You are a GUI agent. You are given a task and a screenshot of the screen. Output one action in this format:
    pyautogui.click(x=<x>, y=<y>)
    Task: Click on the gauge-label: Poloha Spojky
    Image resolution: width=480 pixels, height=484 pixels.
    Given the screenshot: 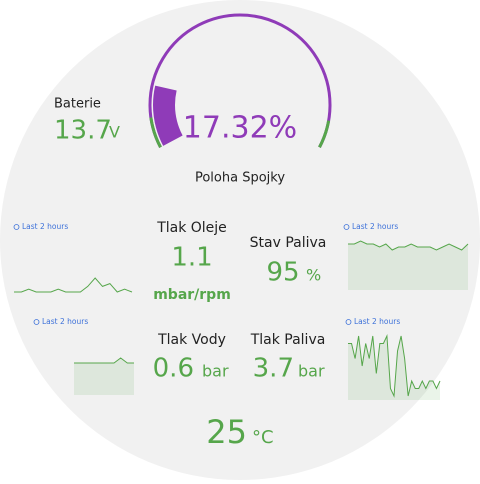 What is the action you would take?
    pyautogui.click(x=240, y=178)
    